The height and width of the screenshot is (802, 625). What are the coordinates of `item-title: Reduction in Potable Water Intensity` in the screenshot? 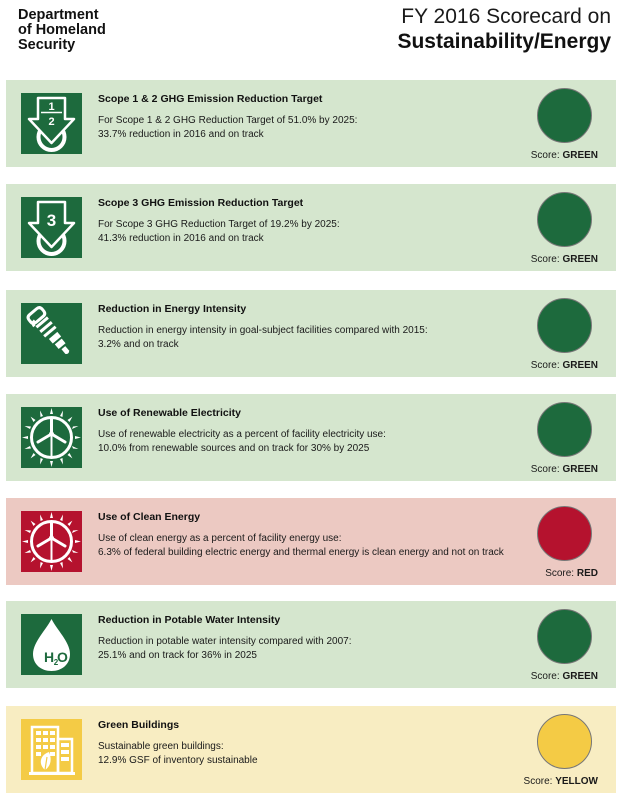 It's located at (189, 620).